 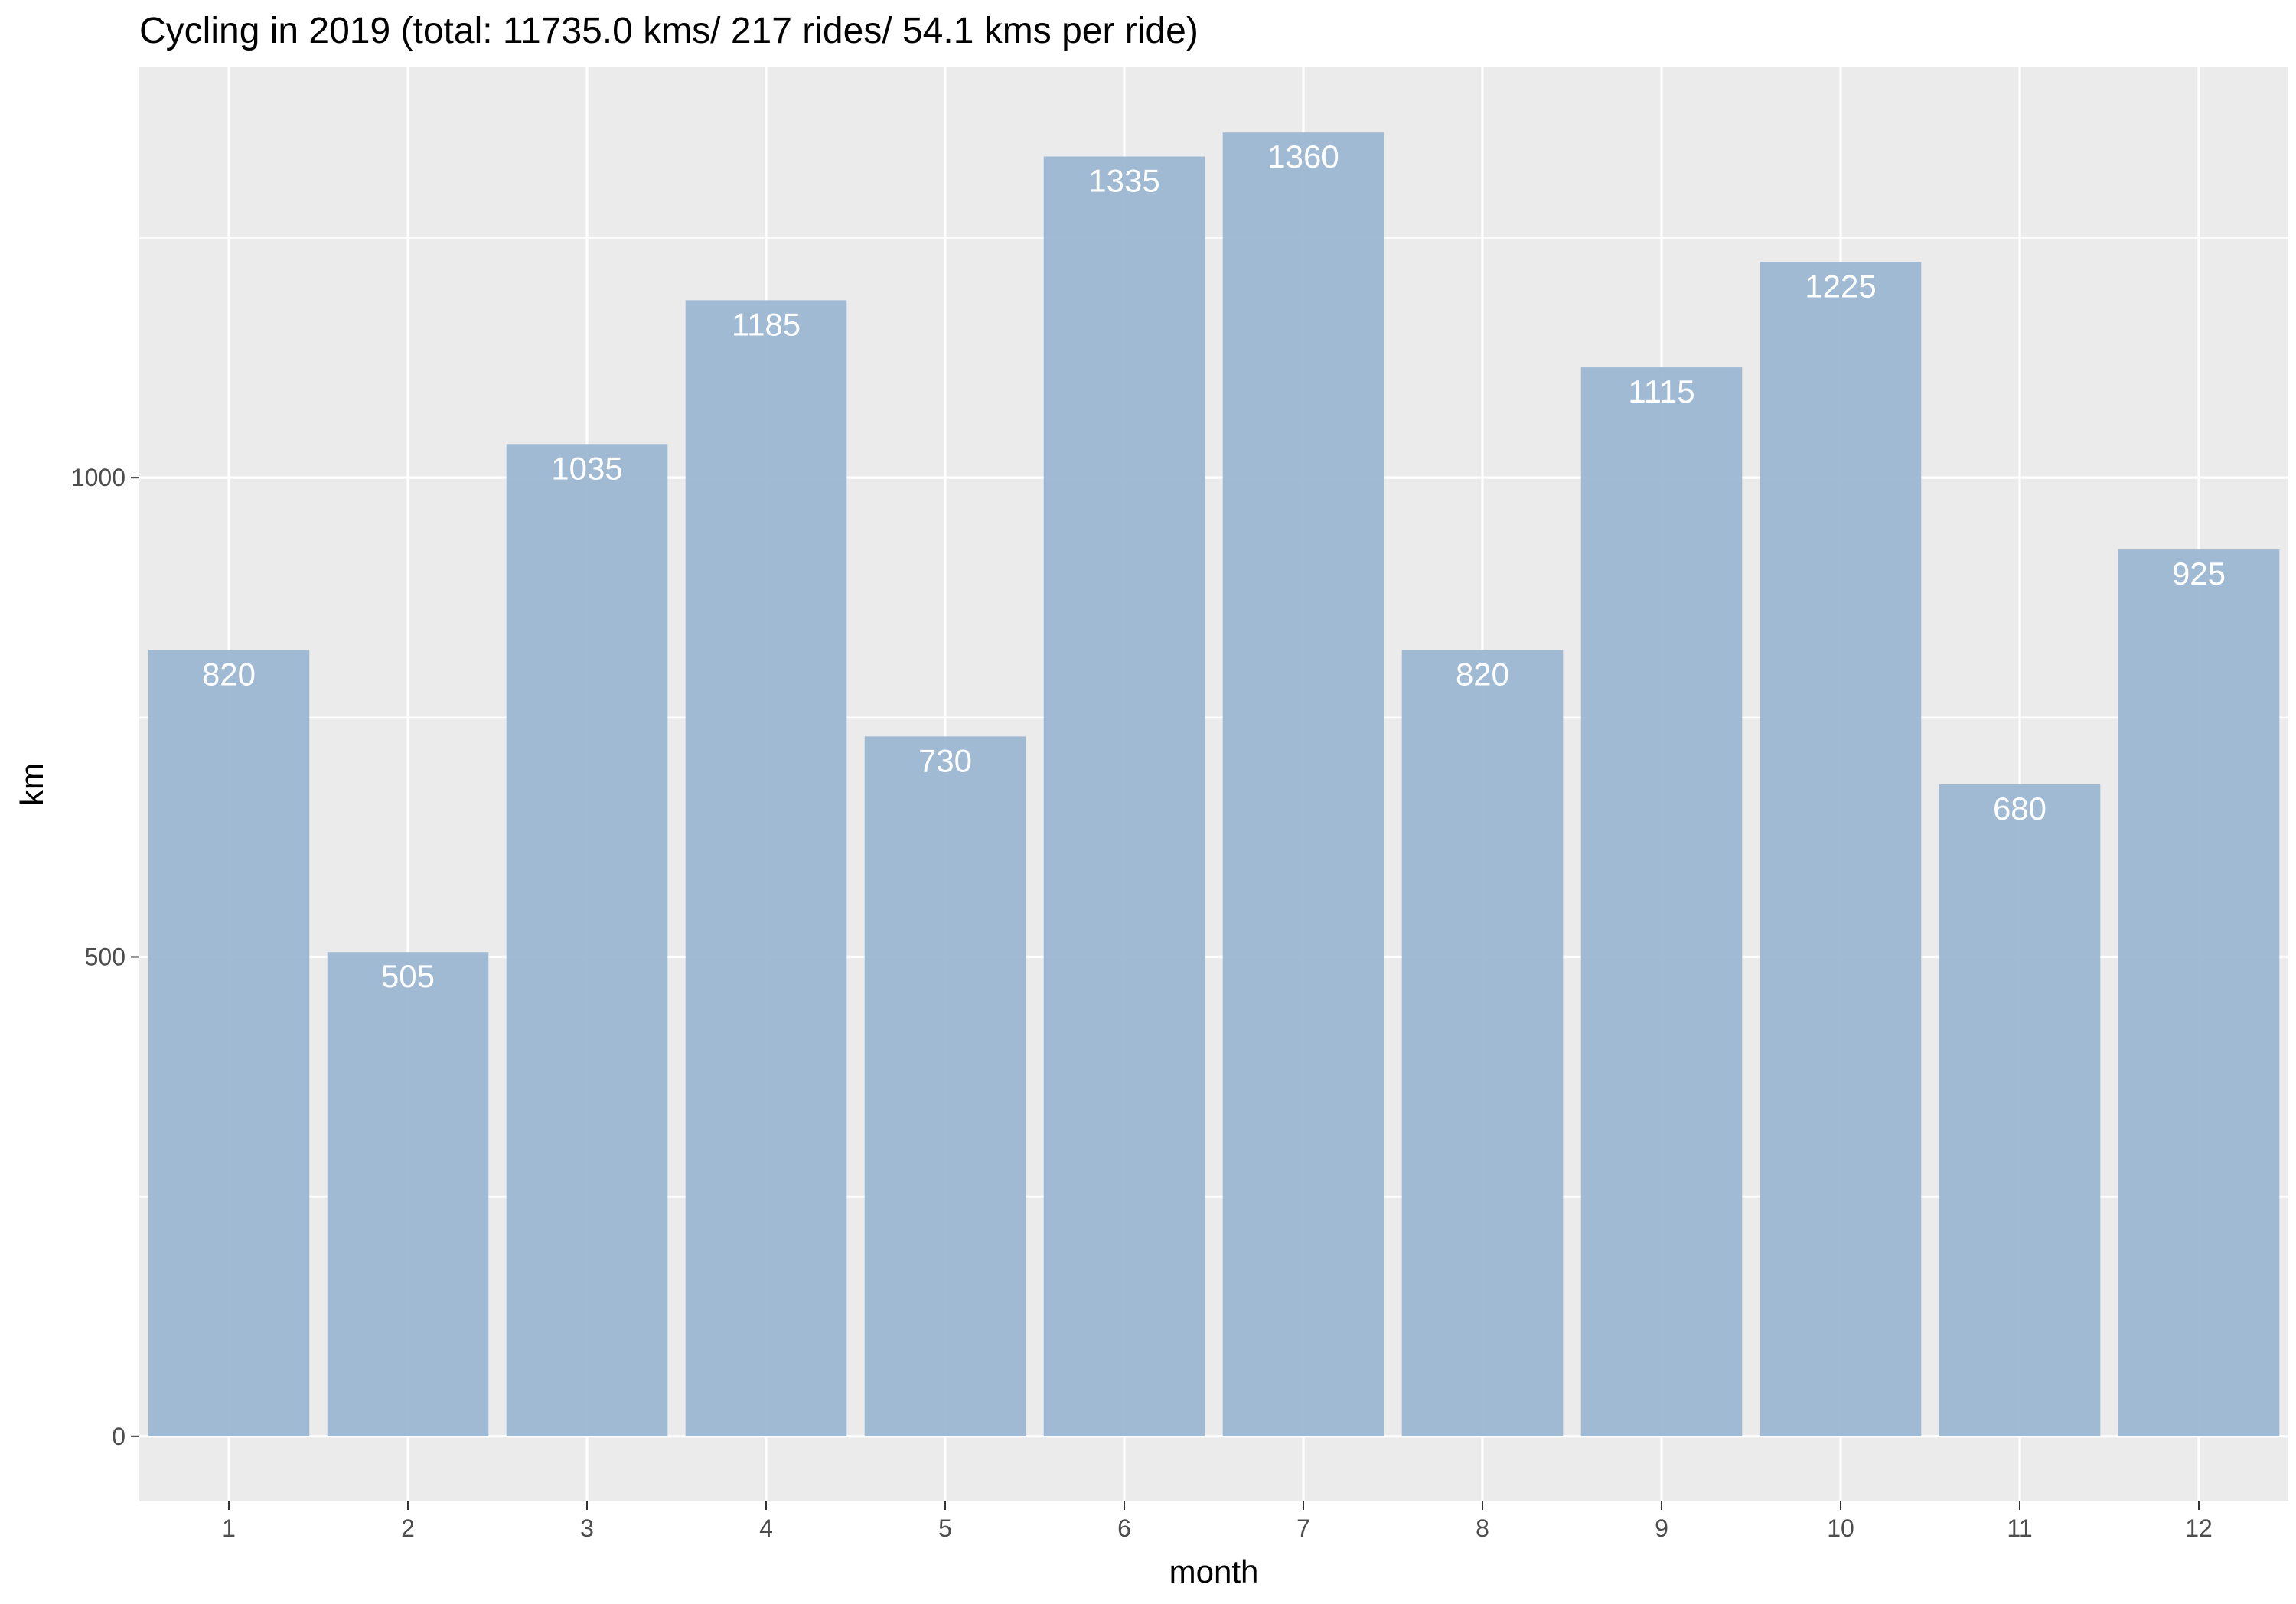 I want to click on data-label-month-2: 505, so click(x=408, y=976).